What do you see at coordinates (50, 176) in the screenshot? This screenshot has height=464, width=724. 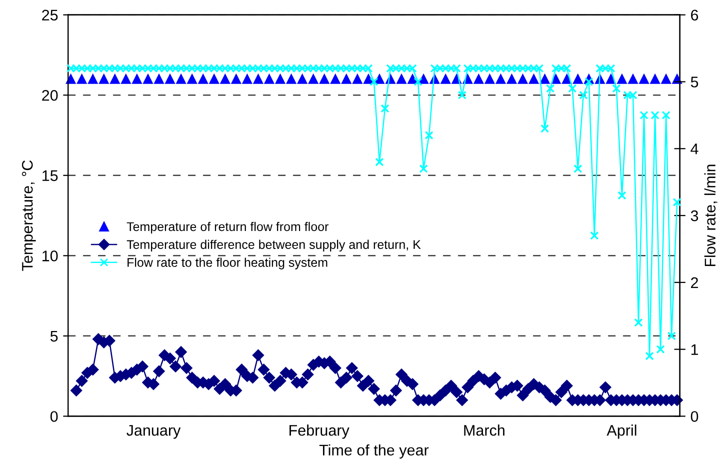 I see `y-tick-label: 15` at bounding box center [50, 176].